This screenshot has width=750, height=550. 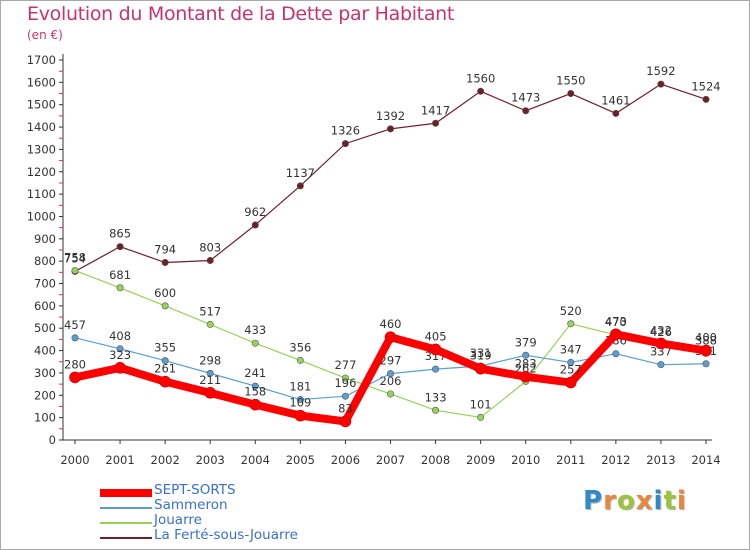 I want to click on x-tick-label: 2007, so click(x=390, y=460).